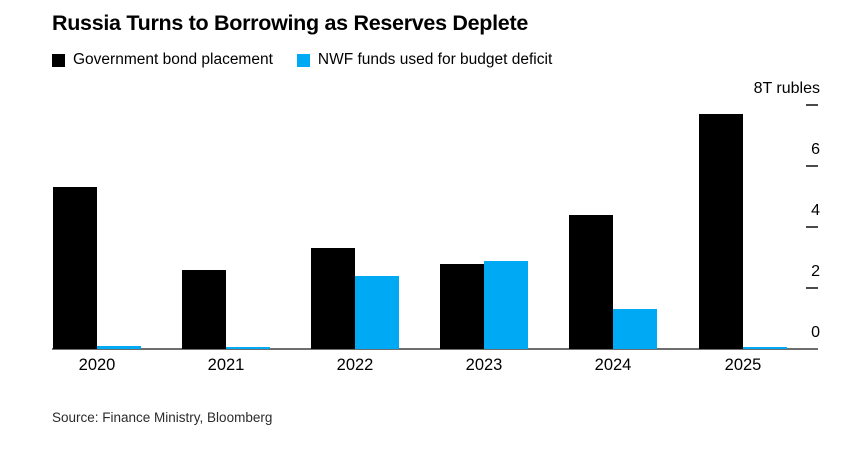  I want to click on bar-bond-placement-2024, so click(591, 281).